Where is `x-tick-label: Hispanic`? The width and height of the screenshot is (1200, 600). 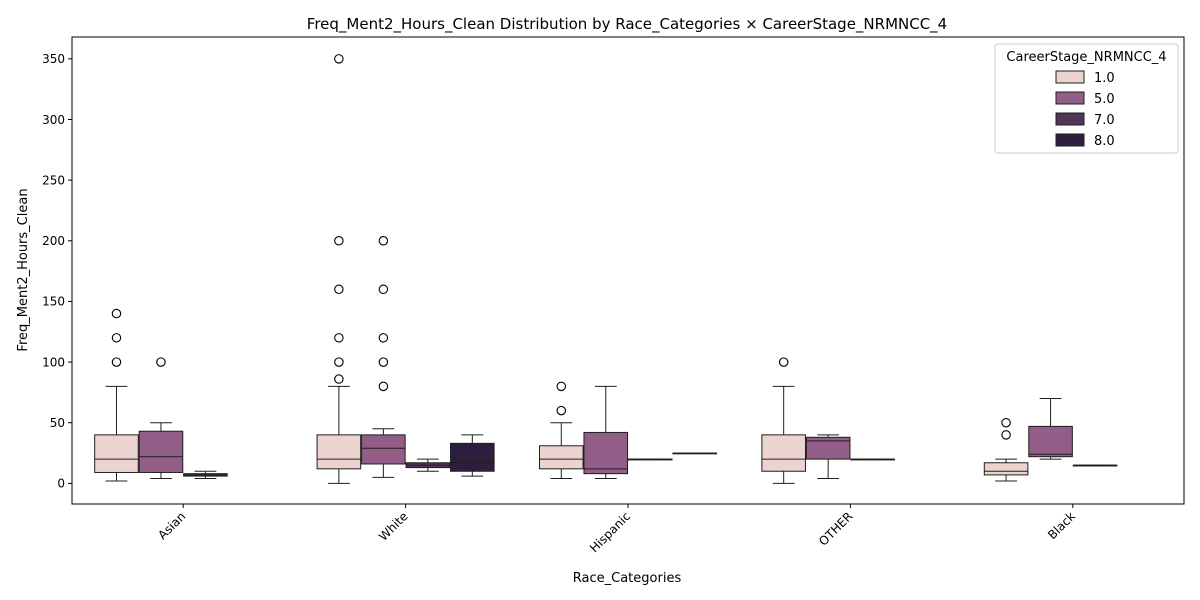
x-tick-label: Hispanic is located at coordinates (610, 532).